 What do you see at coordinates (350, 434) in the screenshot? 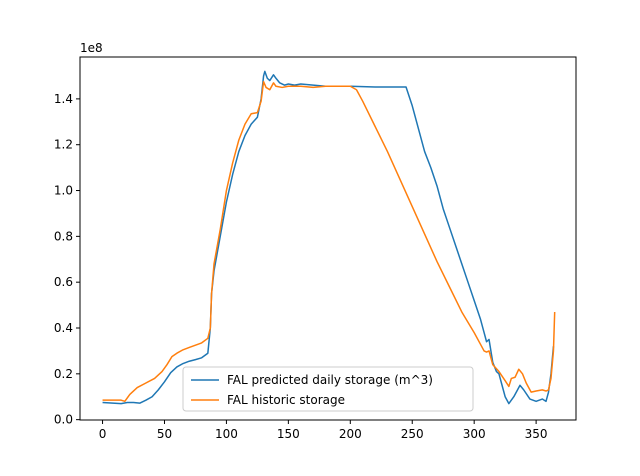
I see `x-tick-label: 200` at bounding box center [350, 434].